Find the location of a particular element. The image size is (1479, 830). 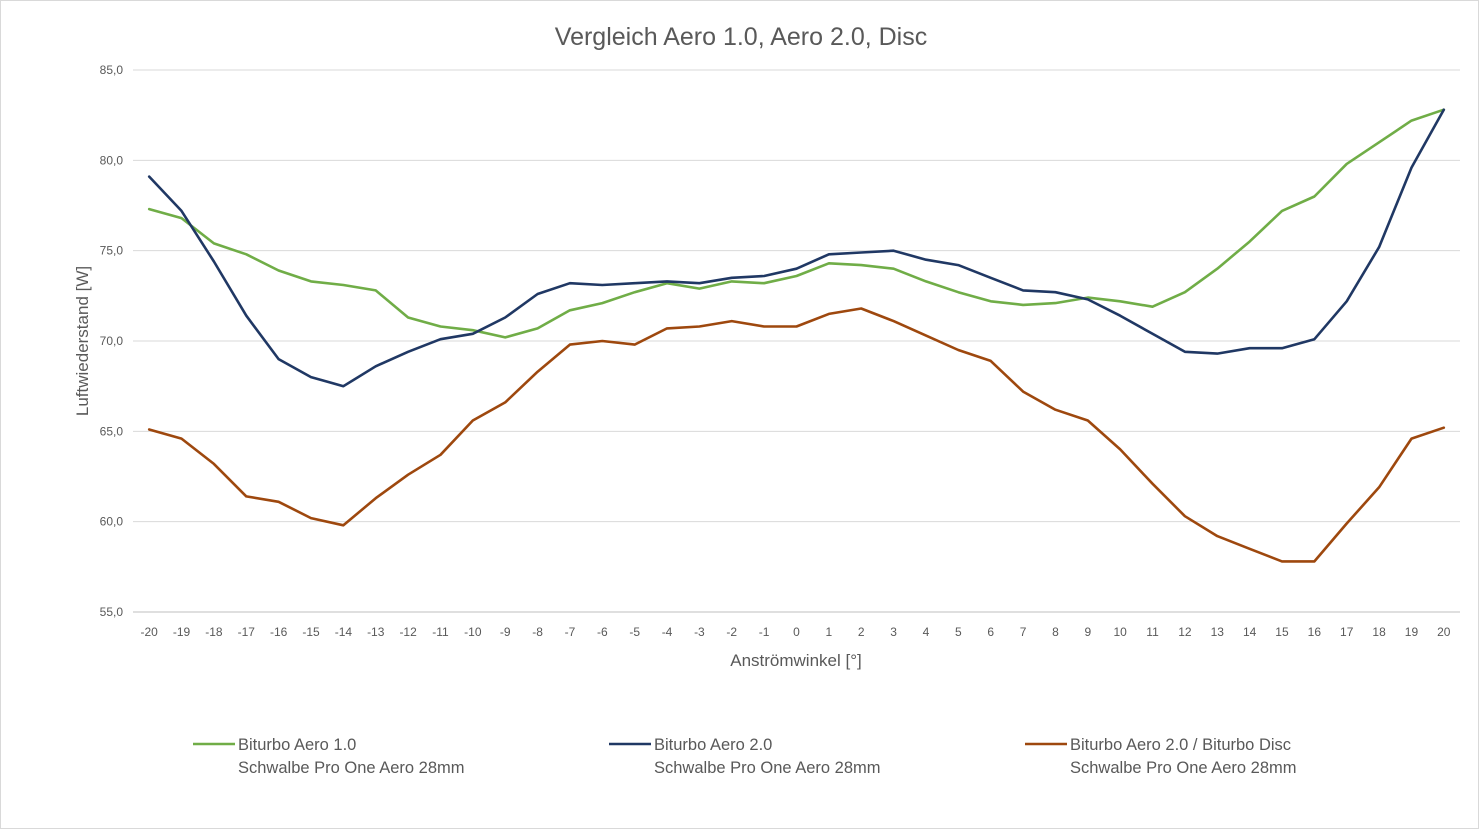

legend-sublabel-3: Schwalbe Pro One Aero 28mm is located at coordinates (1183, 768).